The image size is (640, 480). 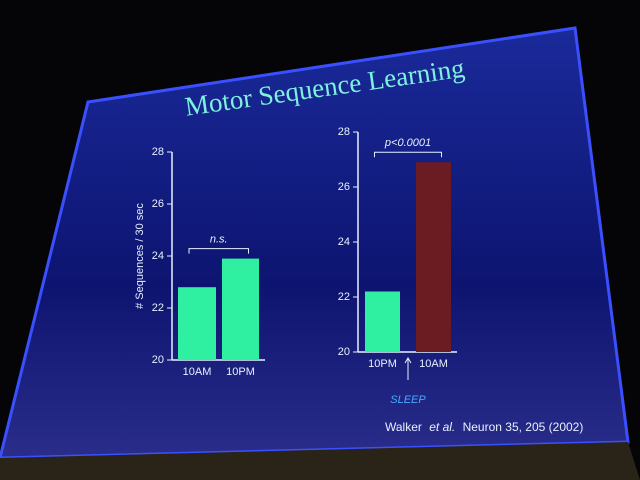 I want to click on annotation: n.s., so click(x=219, y=240).